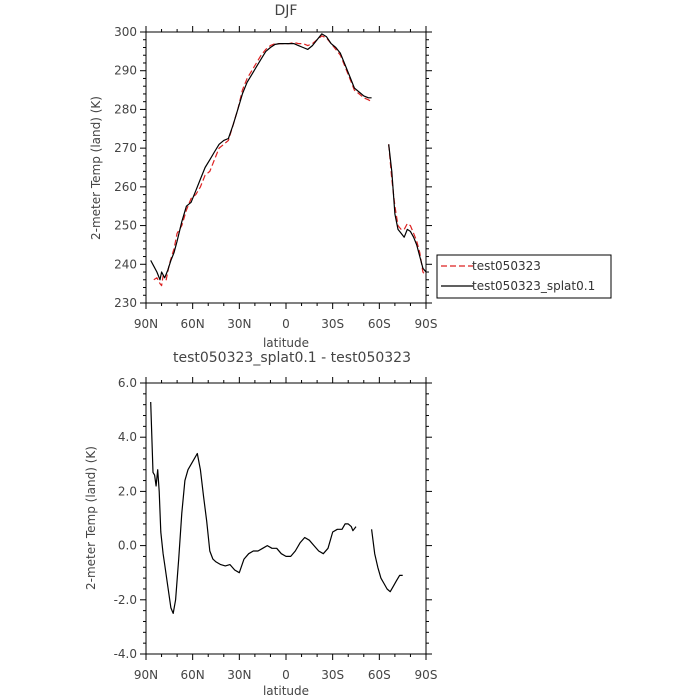 The height and width of the screenshot is (700, 700). What do you see at coordinates (127, 546) in the screenshot?
I see `y-tick-label: 0.0` at bounding box center [127, 546].